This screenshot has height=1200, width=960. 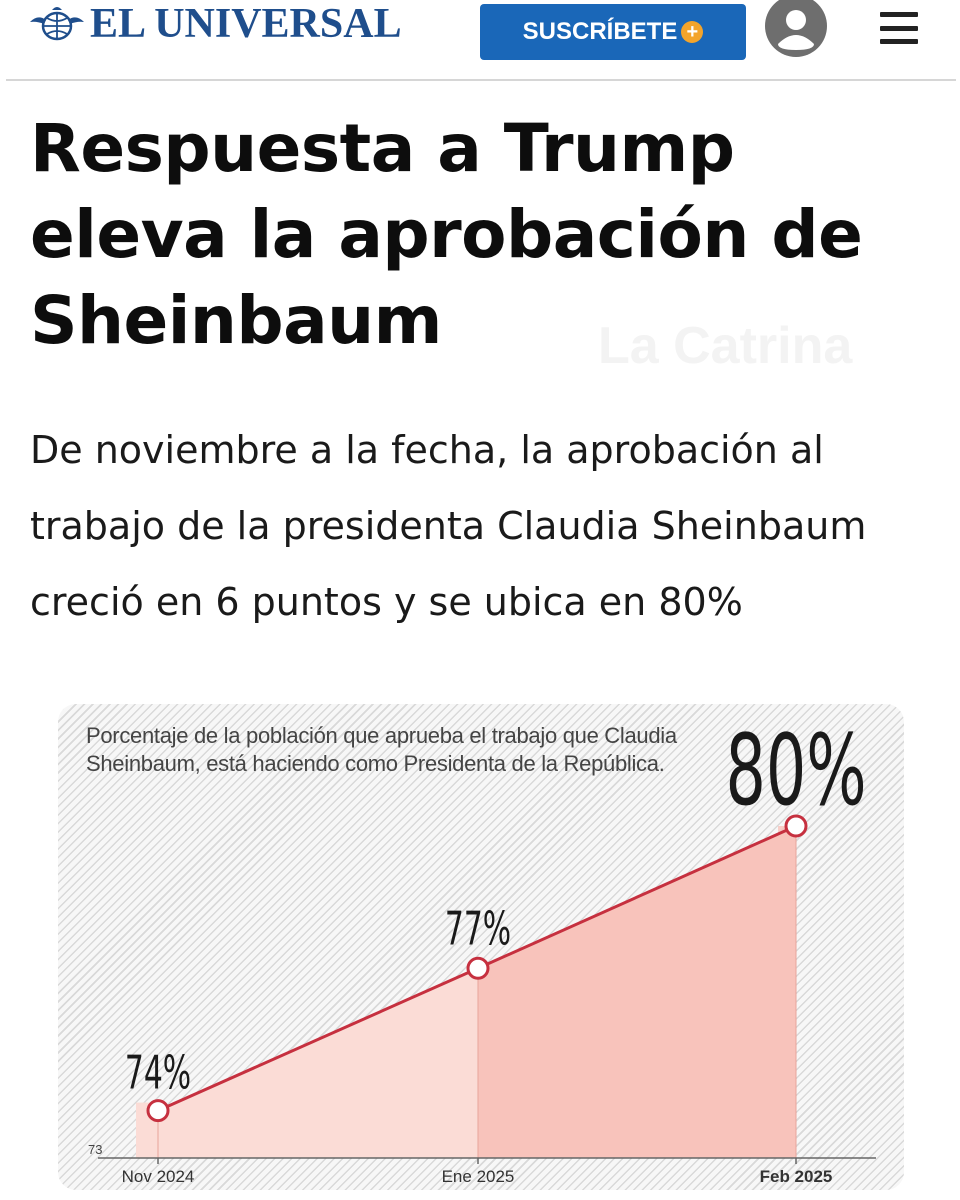 I want to click on site-logo: EL UNIVERSAL, so click(x=215, y=24).